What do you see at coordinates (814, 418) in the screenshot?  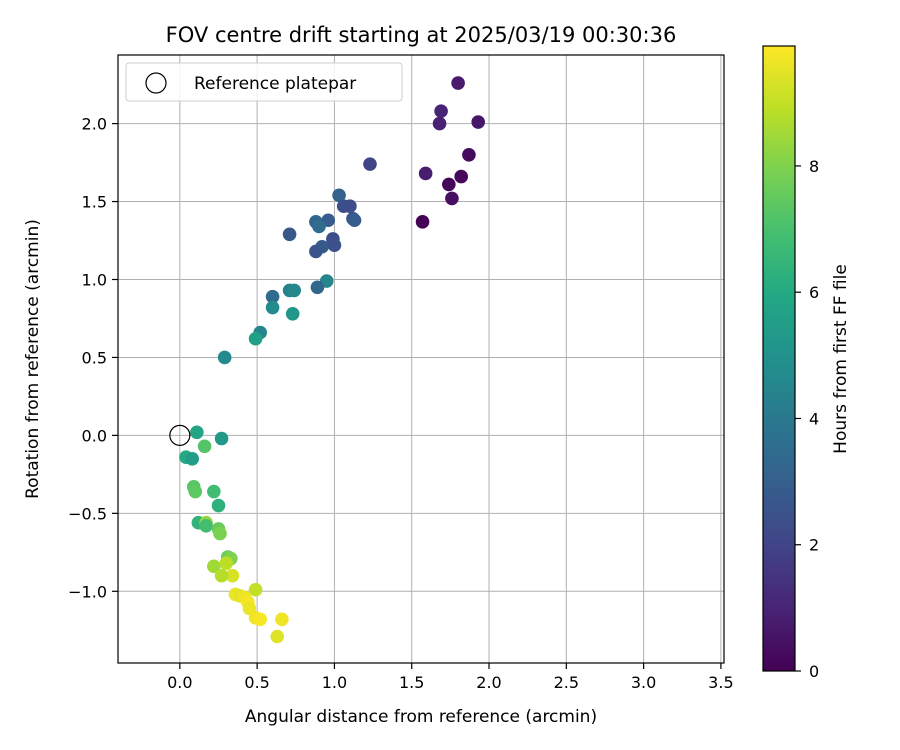 I see `colorbar-tick-label: 4` at bounding box center [814, 418].